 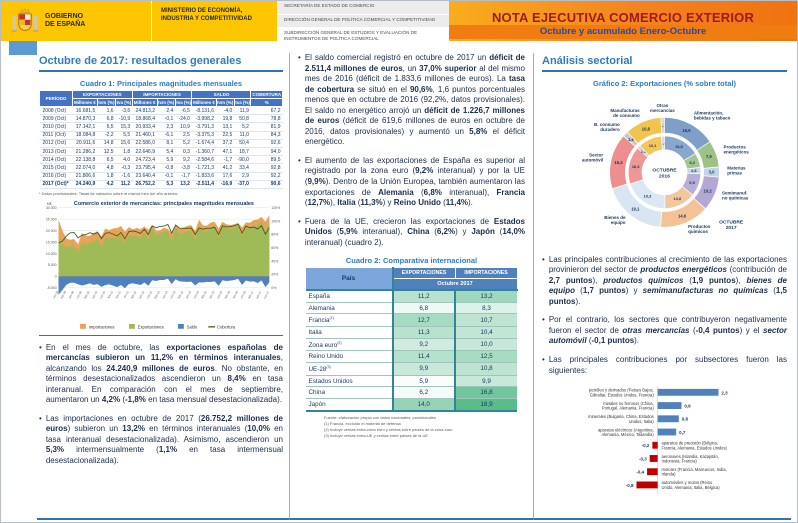 I want to click on period-cell: 2011 (Oct), so click(x=56, y=135).